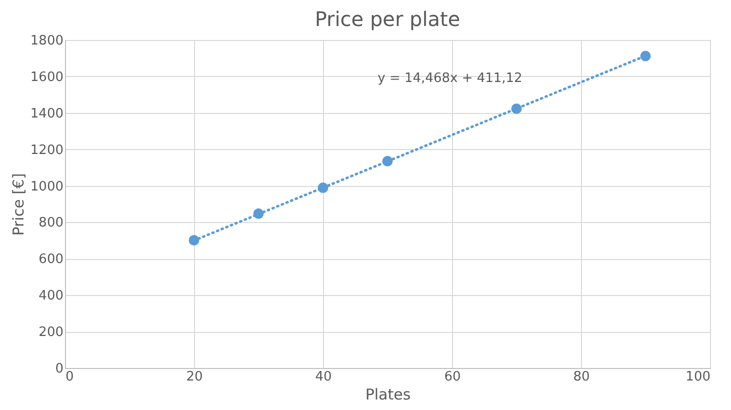 The height and width of the screenshot is (410, 731). Describe the element at coordinates (47, 114) in the screenshot. I see `y-tick-label: 1400` at that location.